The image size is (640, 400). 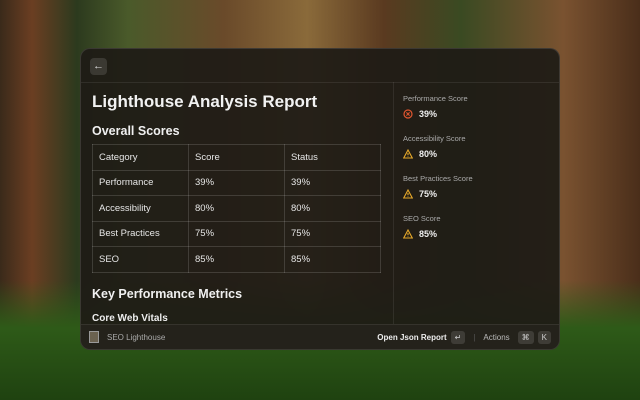 I want to click on score-value-row: 85%, so click(x=478, y=234).